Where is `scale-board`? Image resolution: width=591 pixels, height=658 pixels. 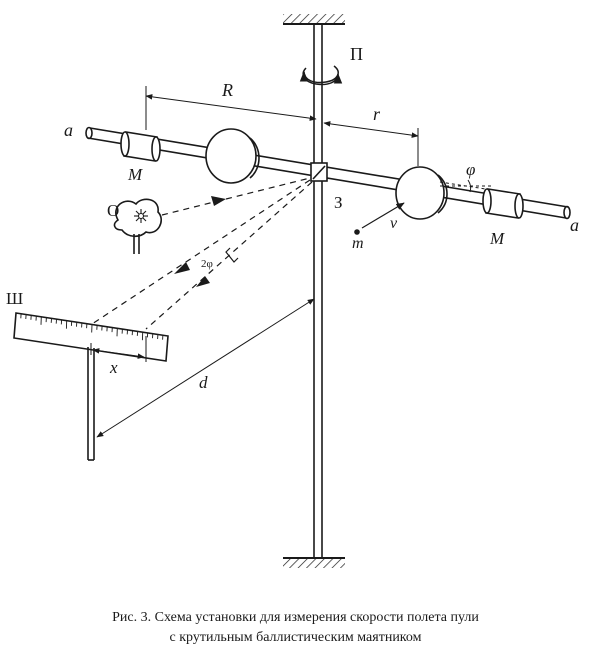 scale-board is located at coordinates (91, 386).